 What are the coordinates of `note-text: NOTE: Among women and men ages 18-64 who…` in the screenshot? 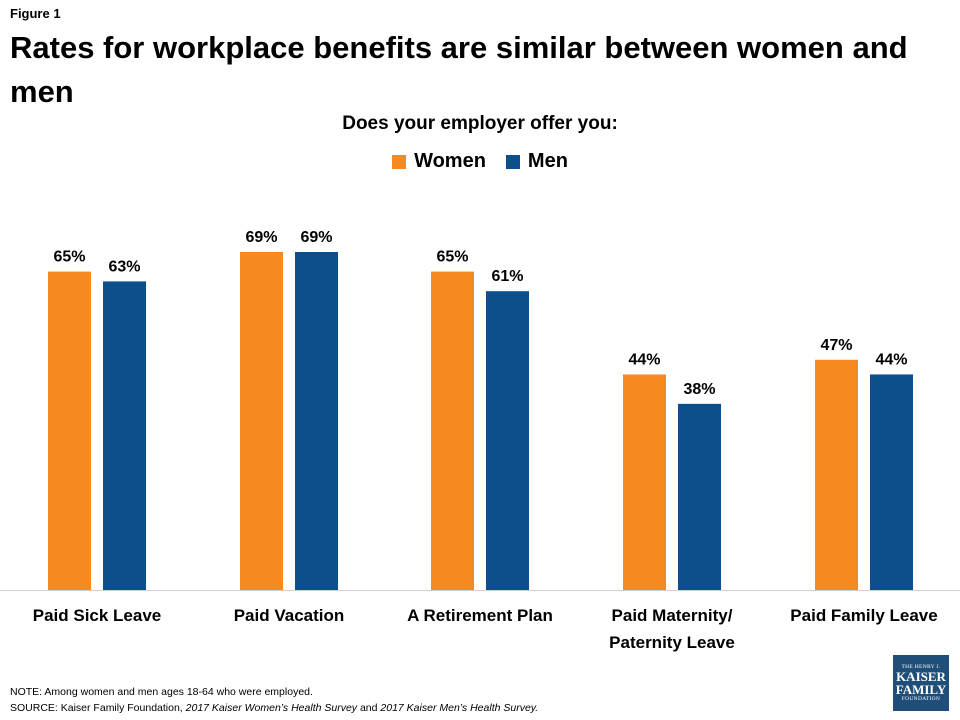 It's located at (161, 692).